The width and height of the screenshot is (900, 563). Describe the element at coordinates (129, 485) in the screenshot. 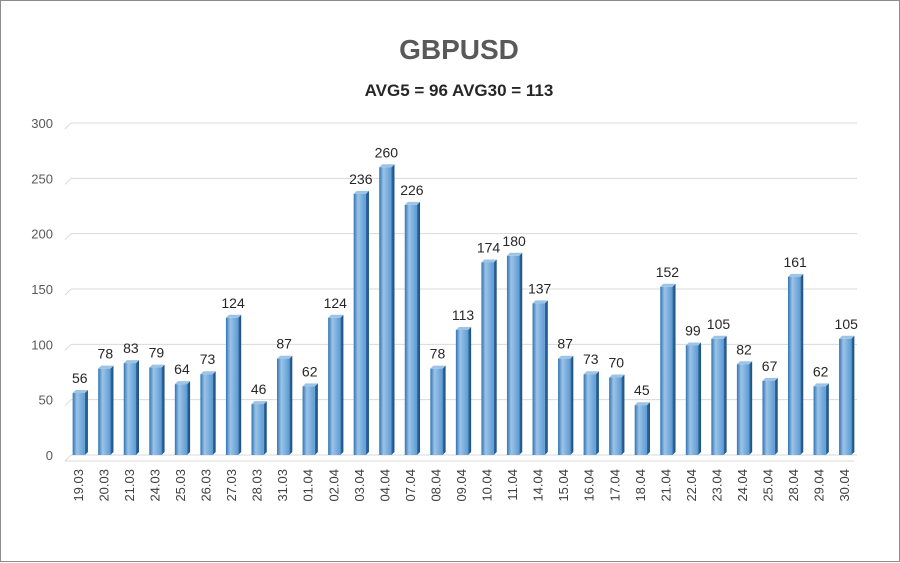

I see `x-tick-label: 21.03` at that location.